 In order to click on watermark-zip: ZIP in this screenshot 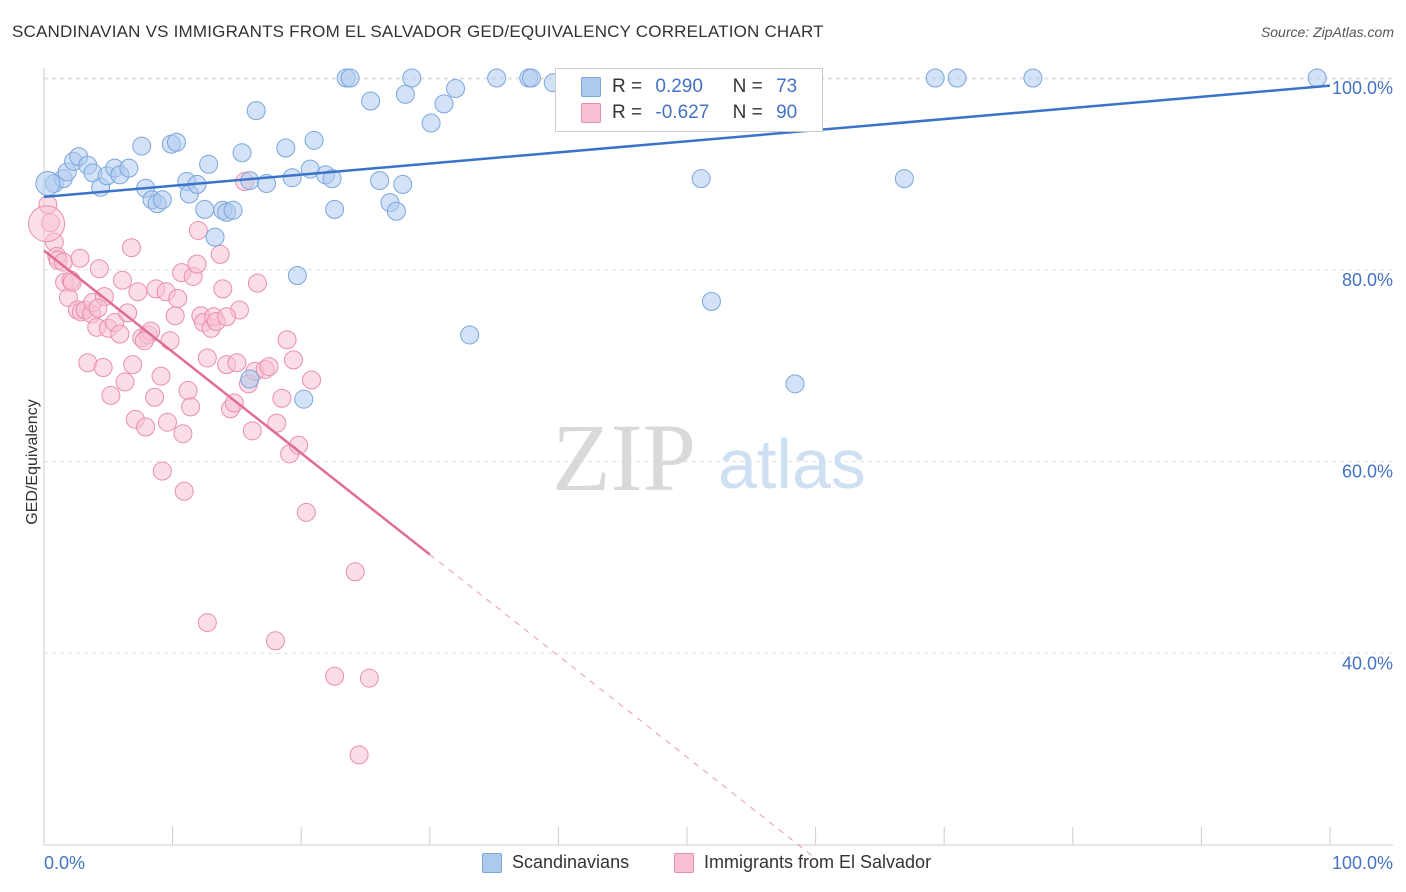, I will do `click(624, 457)`.